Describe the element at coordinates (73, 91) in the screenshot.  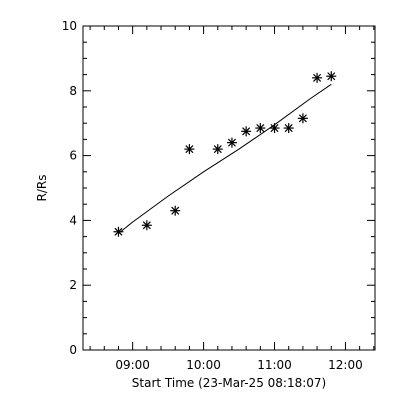
I see `y-tick-label: 8` at that location.